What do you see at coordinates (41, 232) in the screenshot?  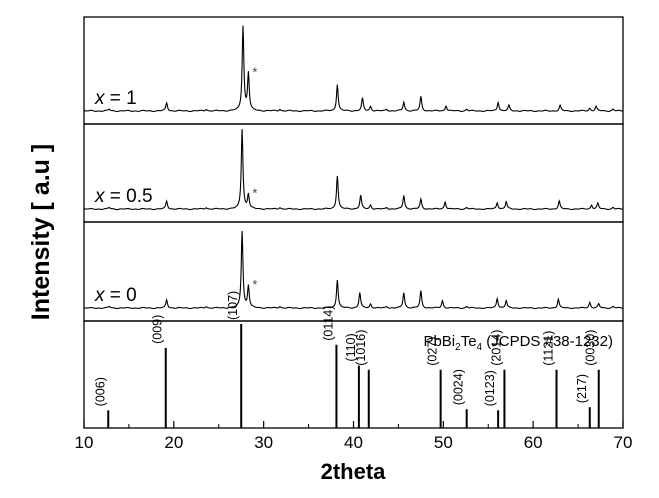 I see `y-axis-title: Intensity [ a.u ]` at bounding box center [41, 232].